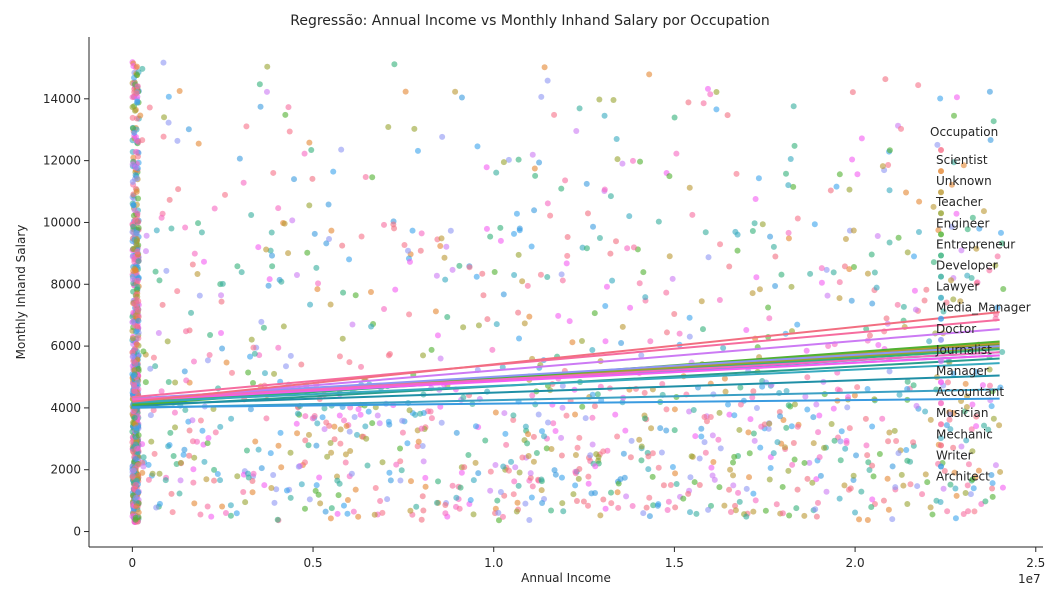  Describe the element at coordinates (855, 563) in the screenshot. I see `x-tick-label: 2.0` at that location.